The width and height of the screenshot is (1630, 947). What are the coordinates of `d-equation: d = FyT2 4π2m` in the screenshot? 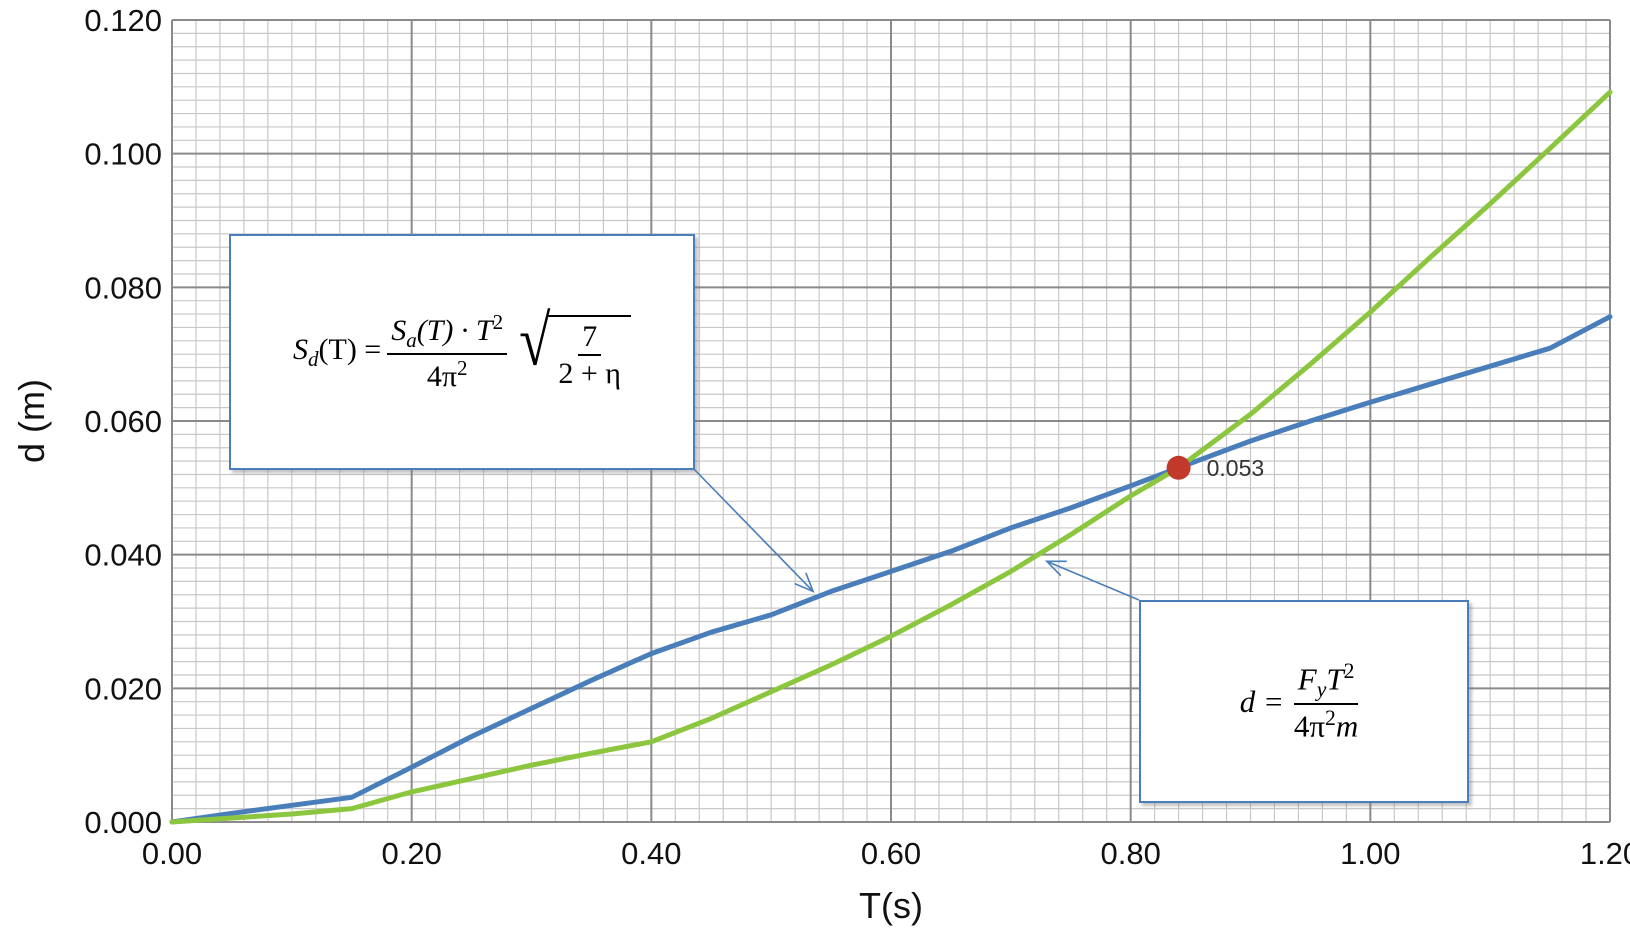 It's located at (1304, 701).